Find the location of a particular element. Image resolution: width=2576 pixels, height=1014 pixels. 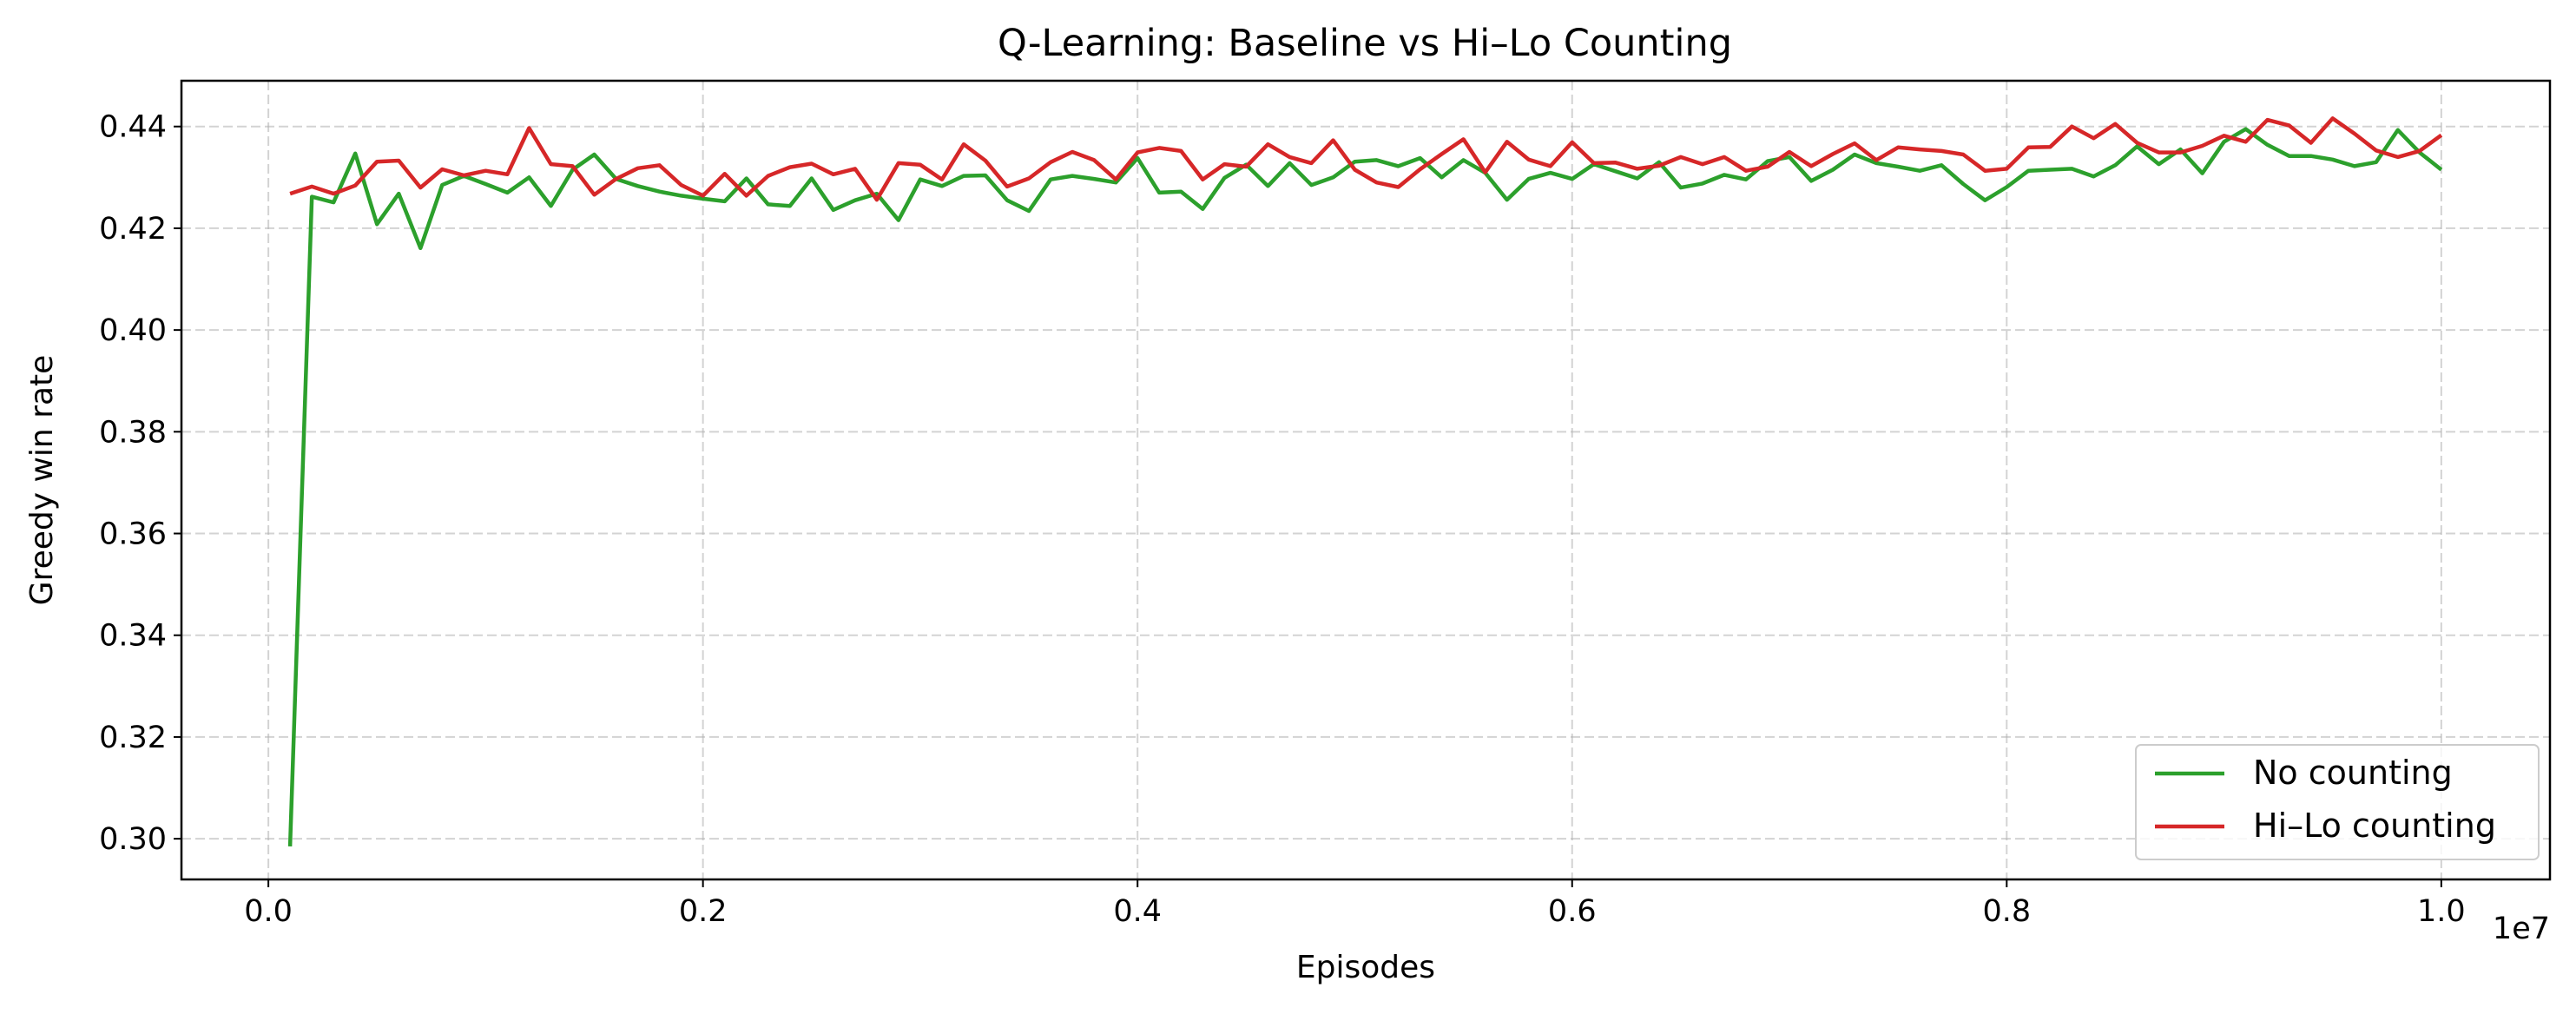

x-tick-label: 0.2 is located at coordinates (703, 912).